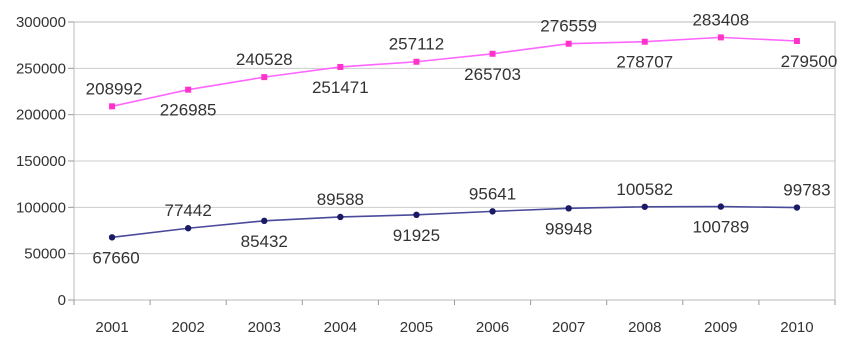  Describe the element at coordinates (45, 254) in the screenshot. I see `y-tick-label: 50000` at that location.